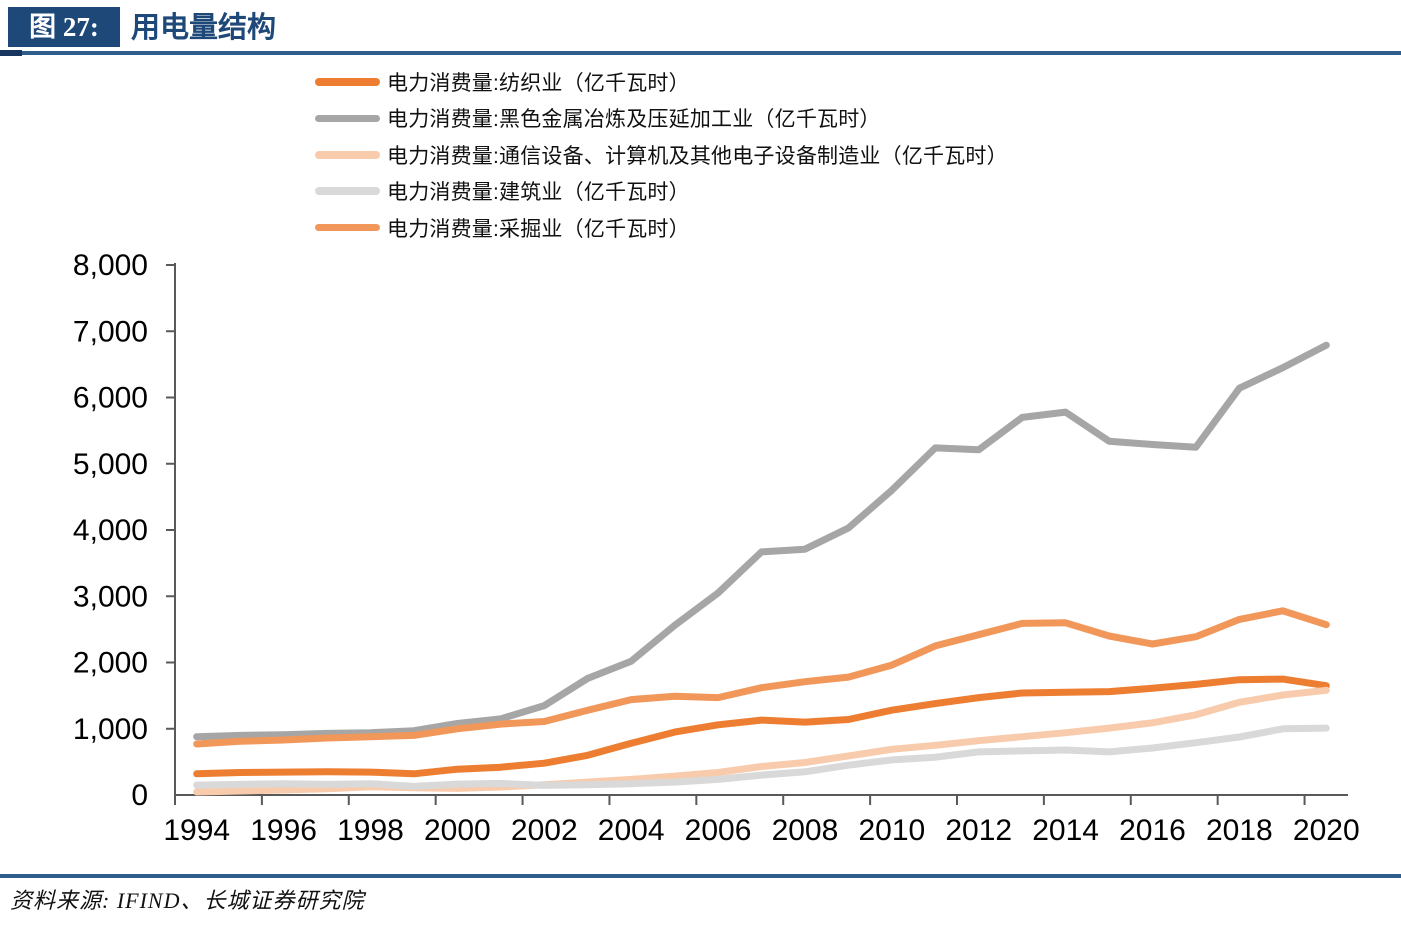 The height and width of the screenshot is (925, 1401). Describe the element at coordinates (110, 265) in the screenshot. I see `y-tick-label: 8,000` at that location.